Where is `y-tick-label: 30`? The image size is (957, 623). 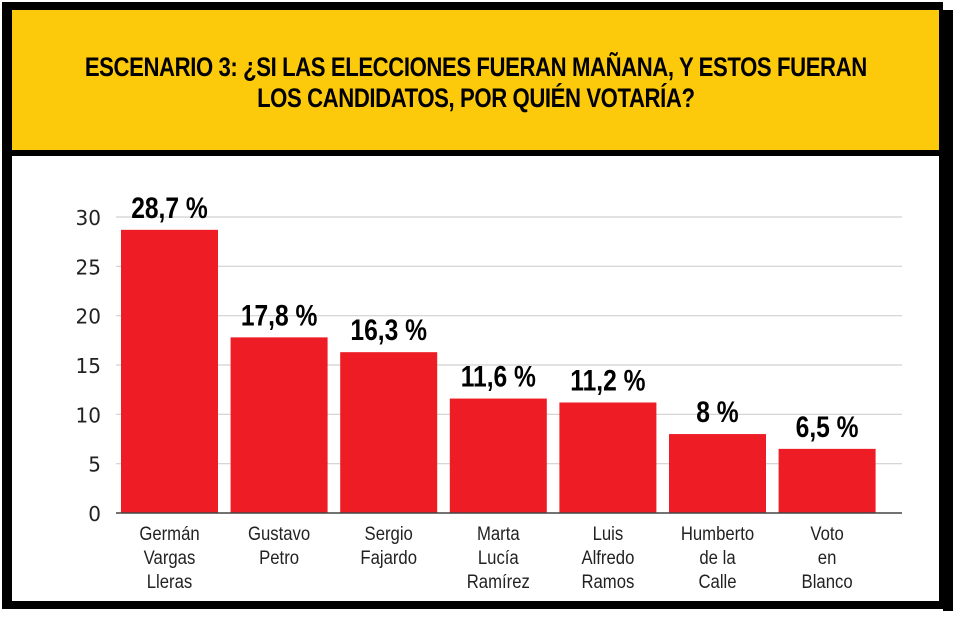 y-tick-label: 30 is located at coordinates (88, 218).